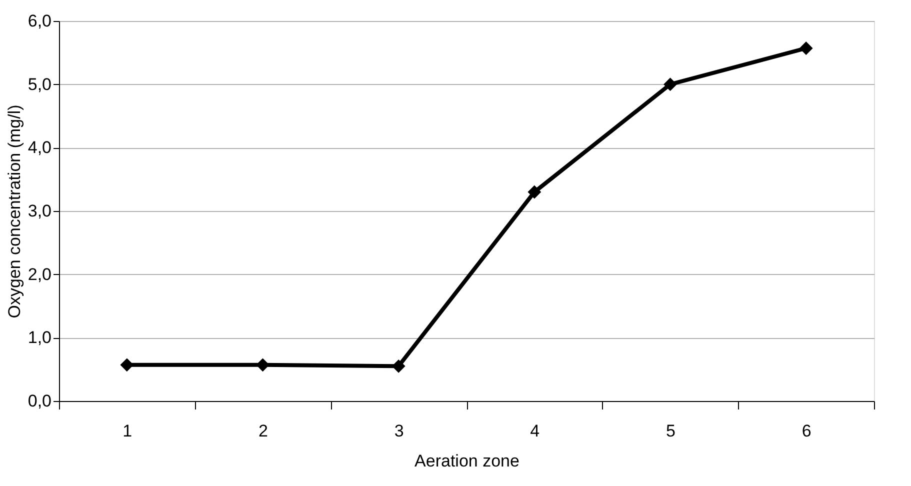 This screenshot has width=911, height=486. Describe the element at coordinates (263, 431) in the screenshot. I see `x-tick-label: 2` at that location.